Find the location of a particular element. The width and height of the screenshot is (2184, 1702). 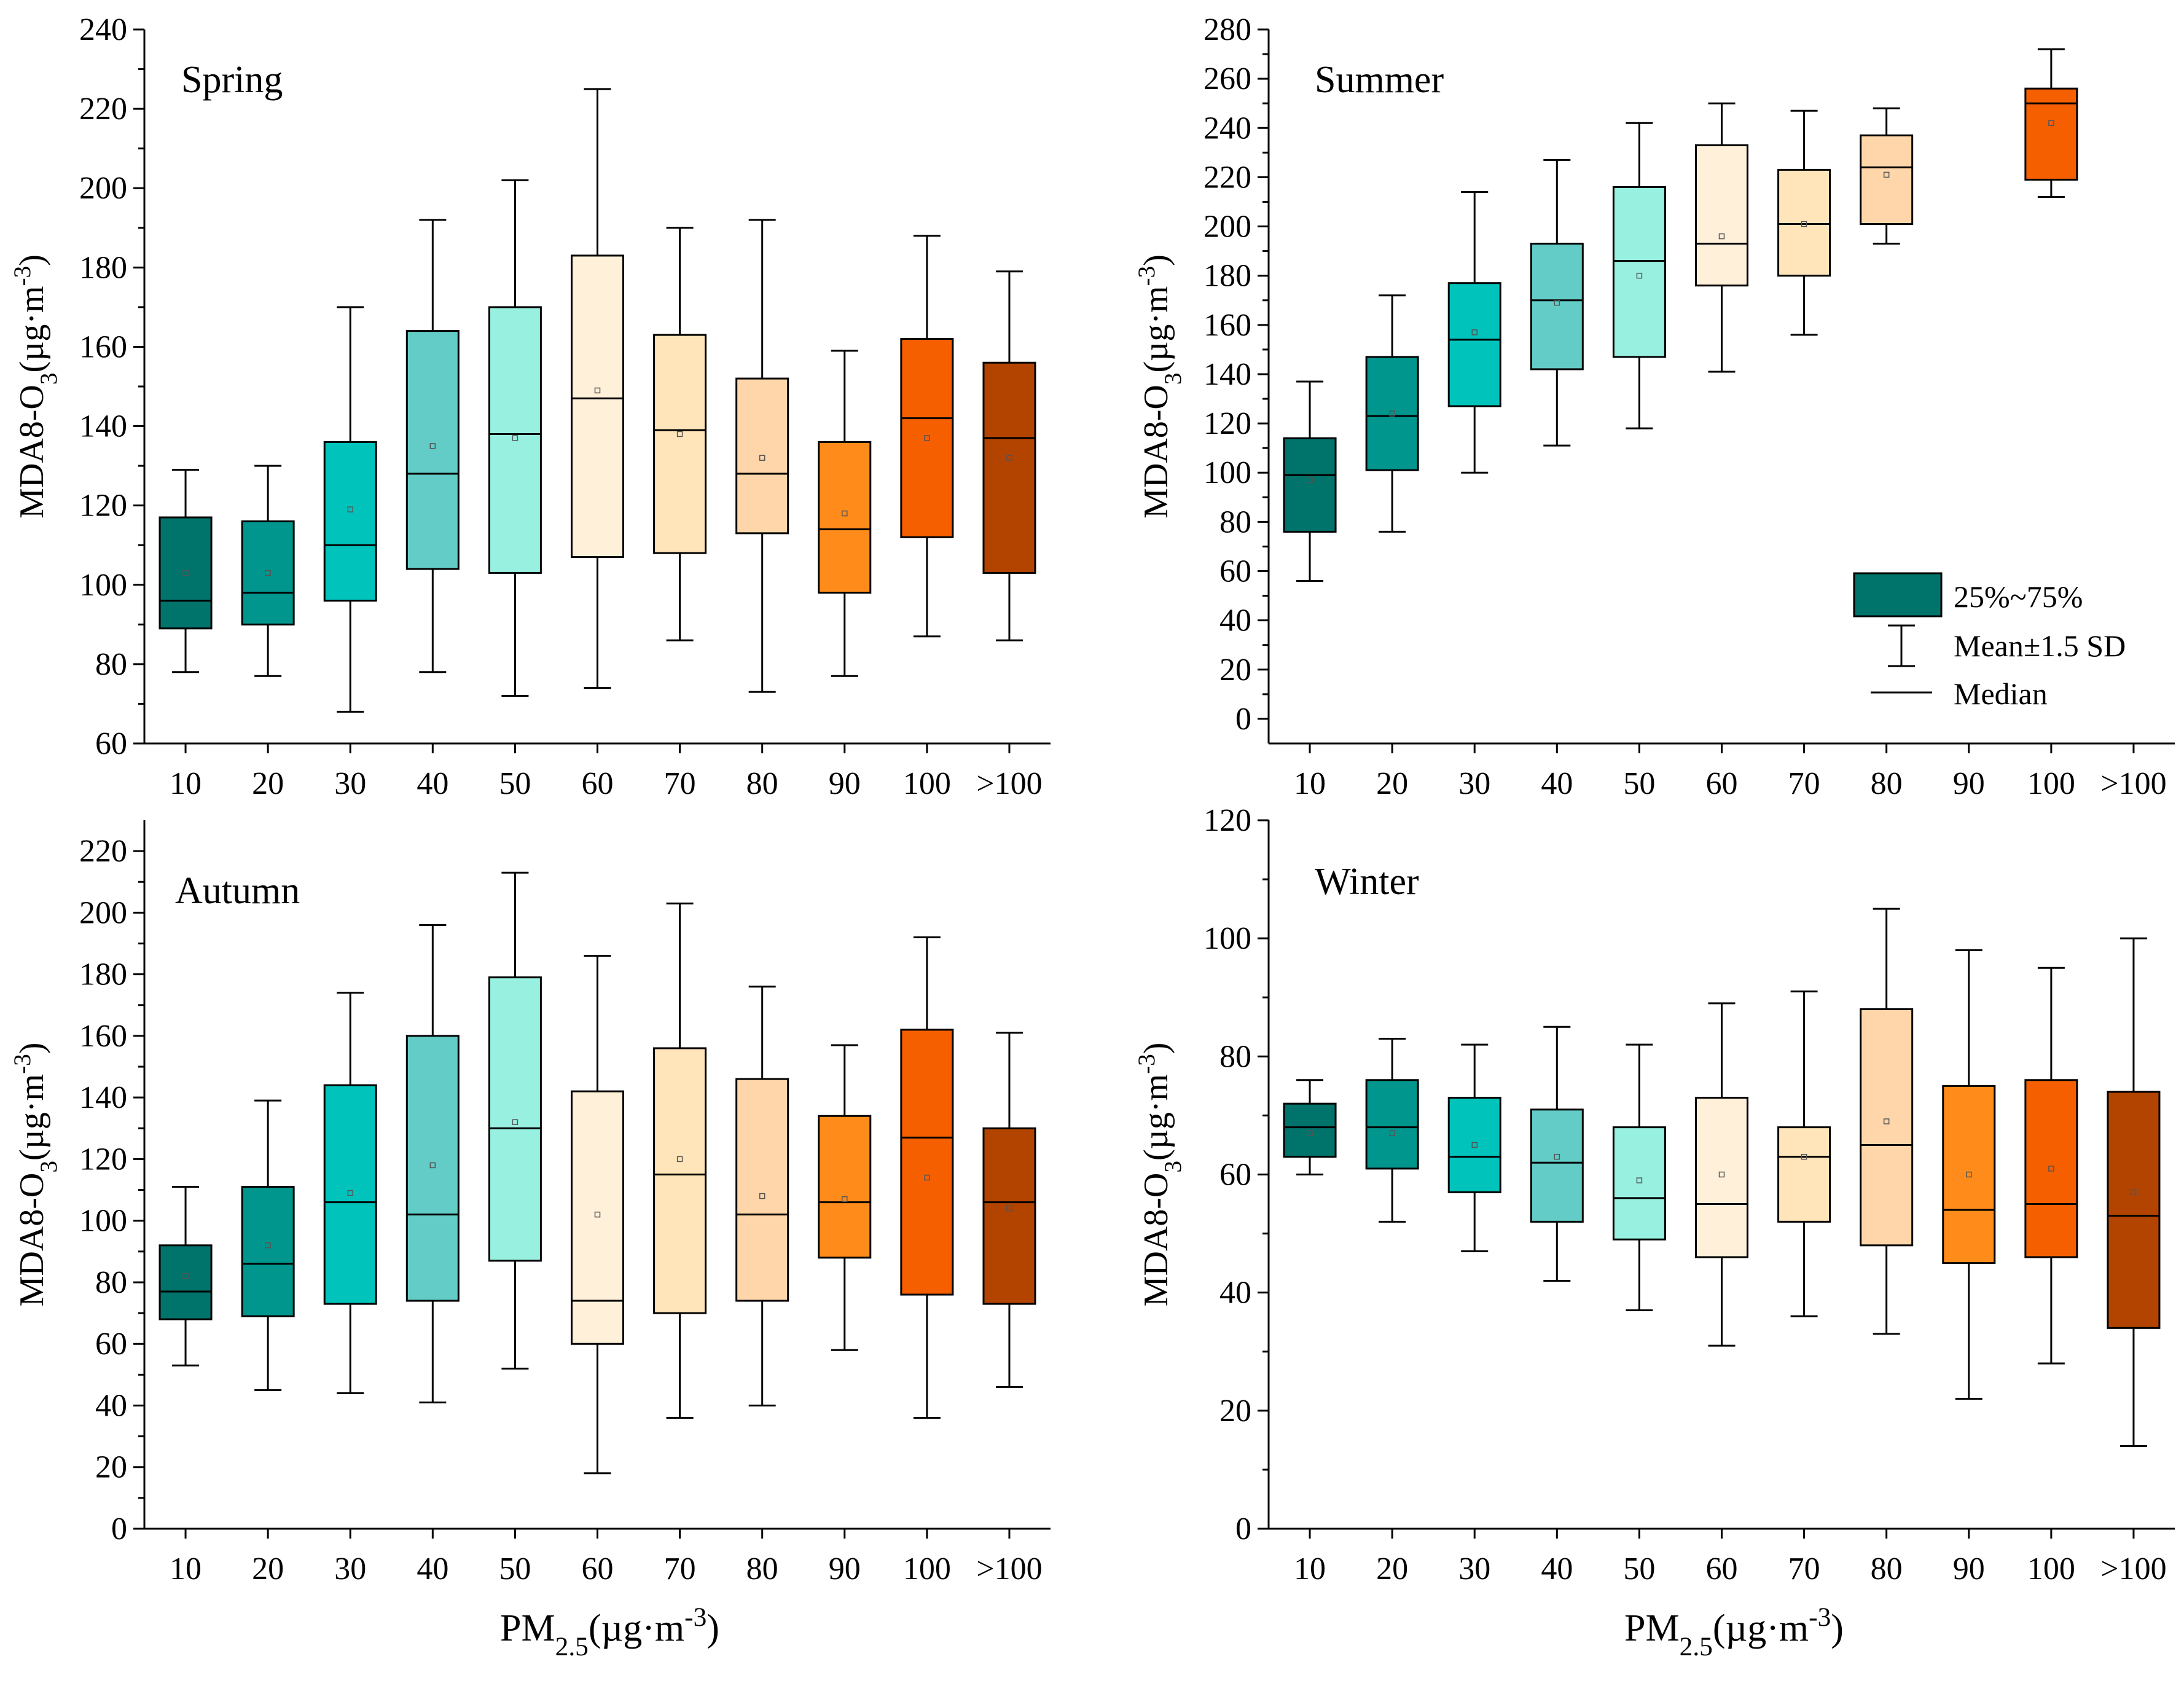

x-tick-label: 20 is located at coordinates (1392, 1568).